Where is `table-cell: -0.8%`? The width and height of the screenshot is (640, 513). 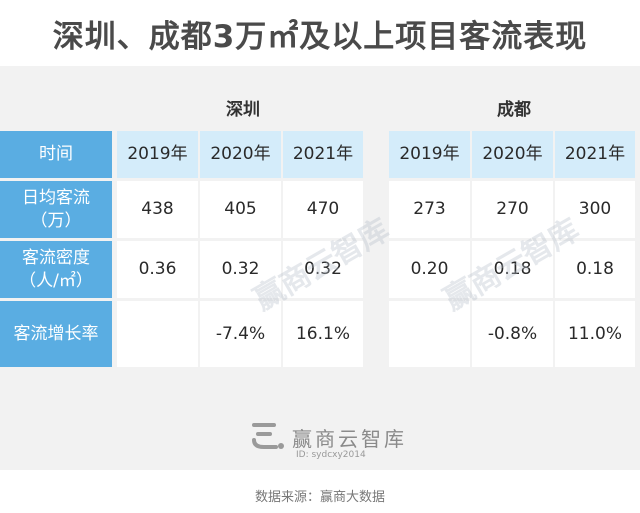
table-cell: -0.8% is located at coordinates (512, 334).